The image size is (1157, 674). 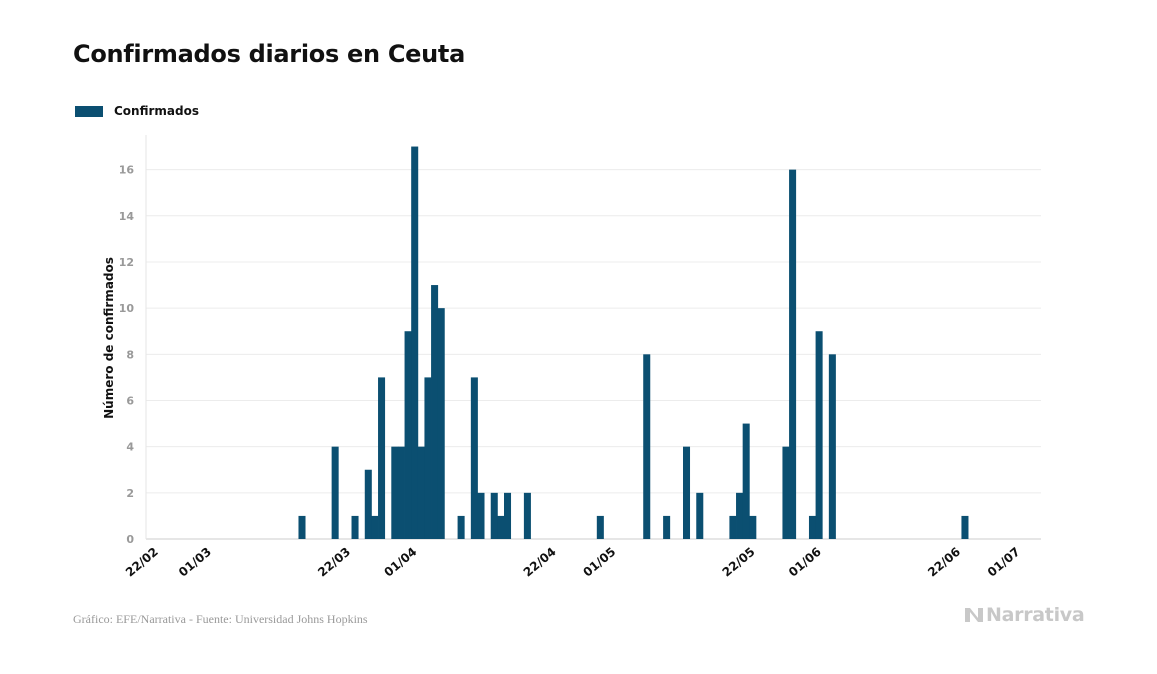 I want to click on x-tick-label: 01/05, so click(x=599, y=562).